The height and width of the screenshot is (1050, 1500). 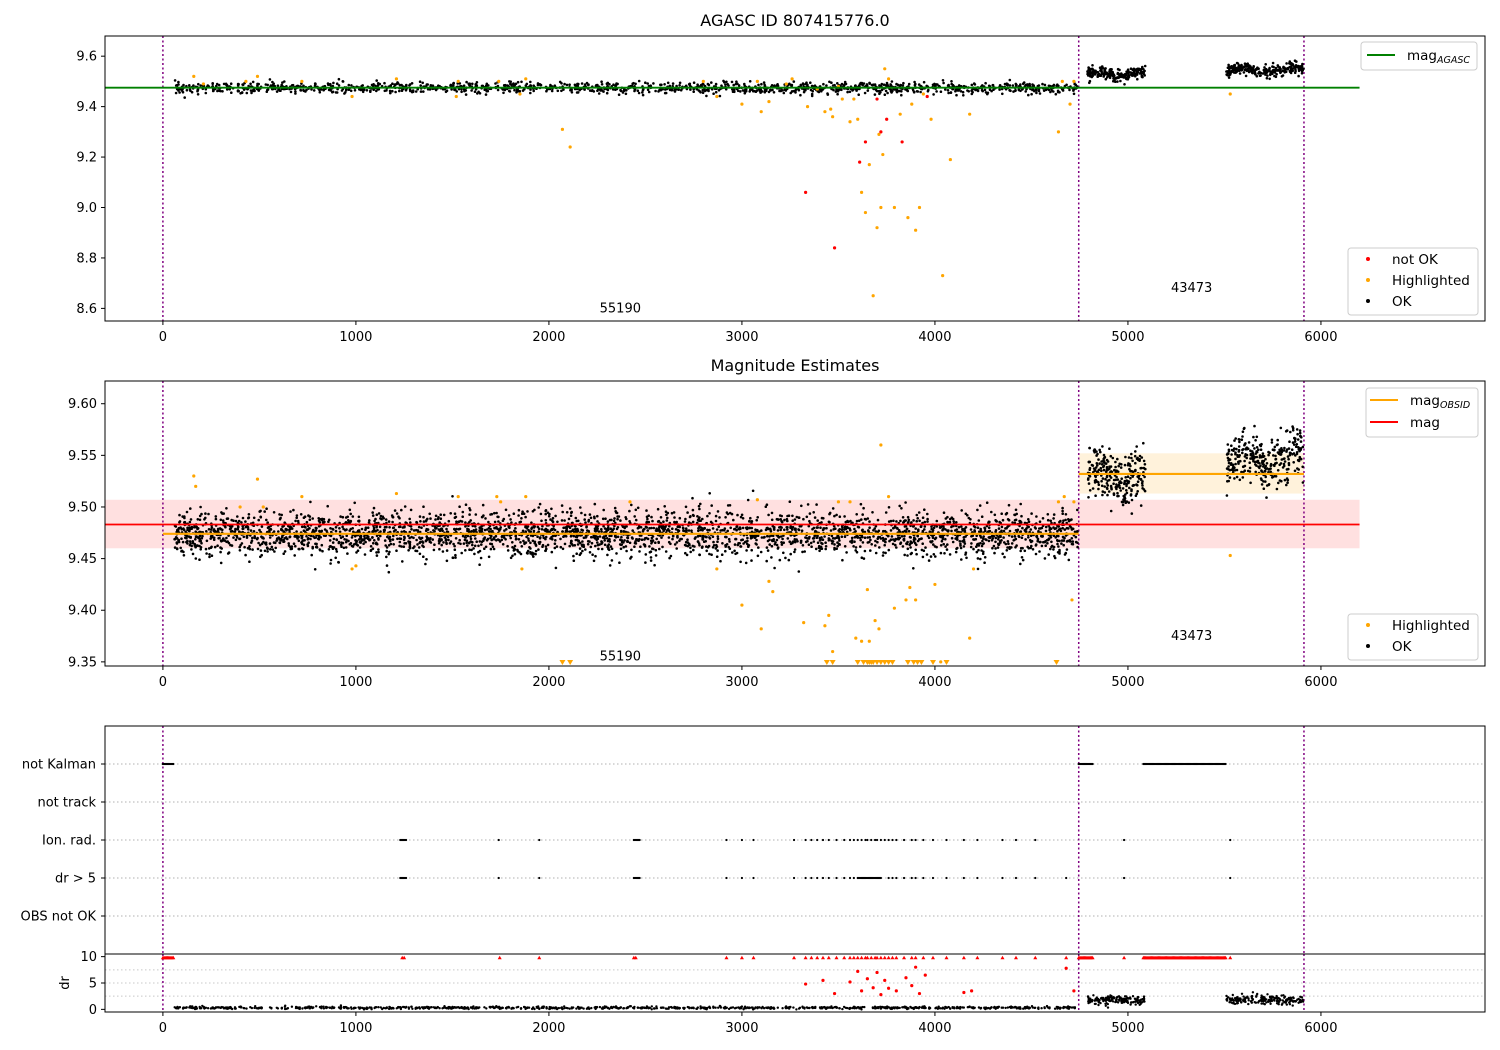 I want to click on not-ok-point, so click(x=834, y=248).